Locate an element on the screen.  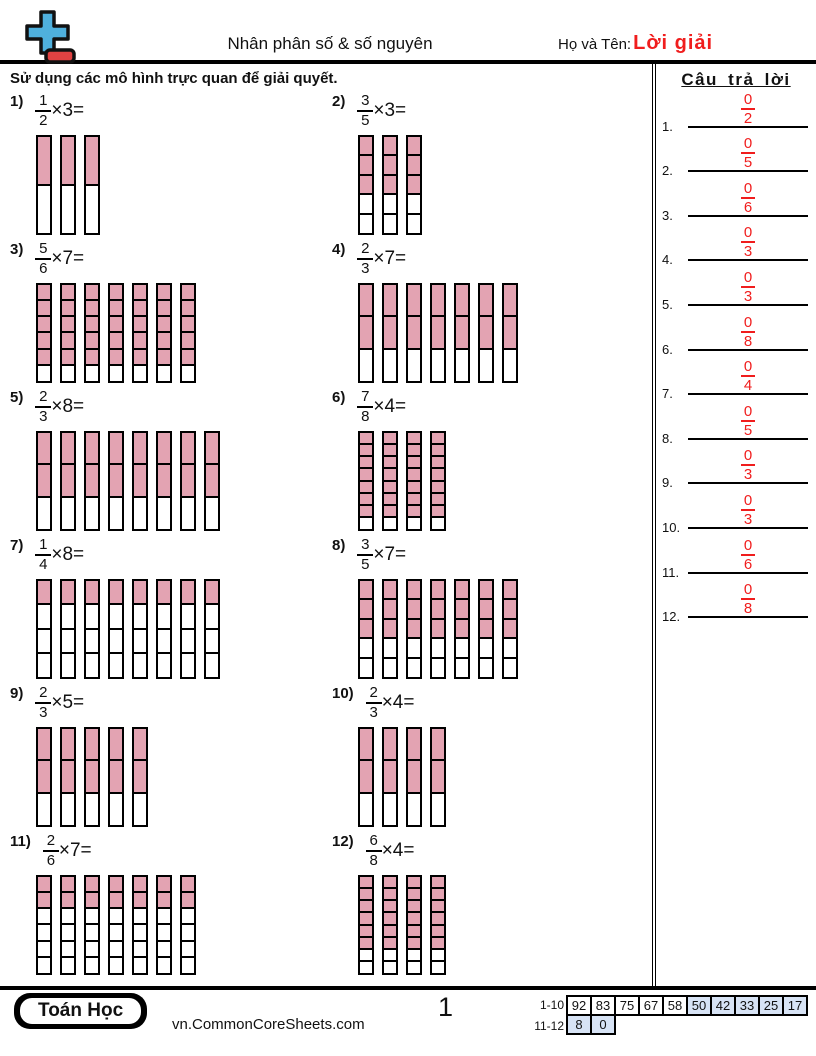
score-cell: 42 is located at coordinates (723, 1005).